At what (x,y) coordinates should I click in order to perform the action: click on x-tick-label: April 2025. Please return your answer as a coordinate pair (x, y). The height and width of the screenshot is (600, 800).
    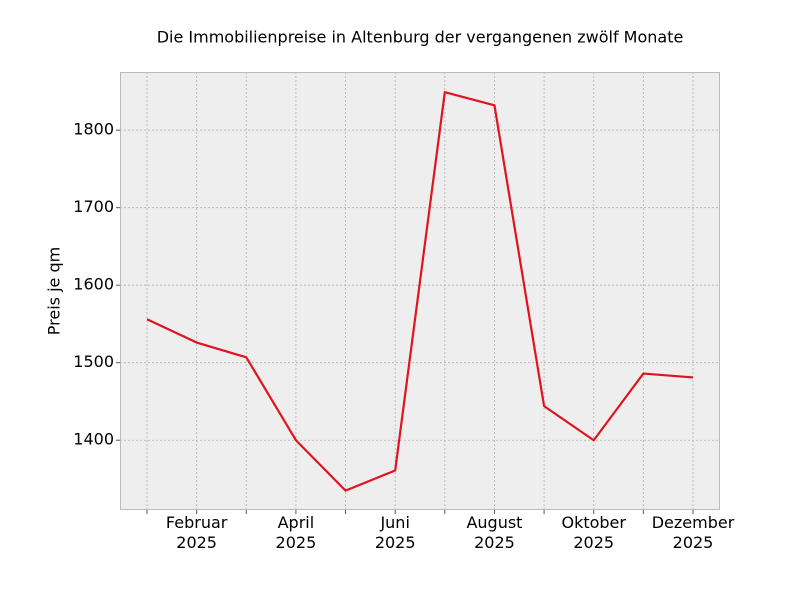
    Looking at the image, I should click on (296, 532).